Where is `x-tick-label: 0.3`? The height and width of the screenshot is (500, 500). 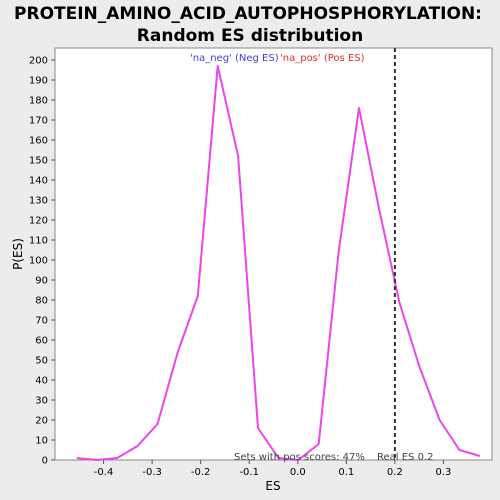
x-tick-label: 0.3 is located at coordinates (443, 472).